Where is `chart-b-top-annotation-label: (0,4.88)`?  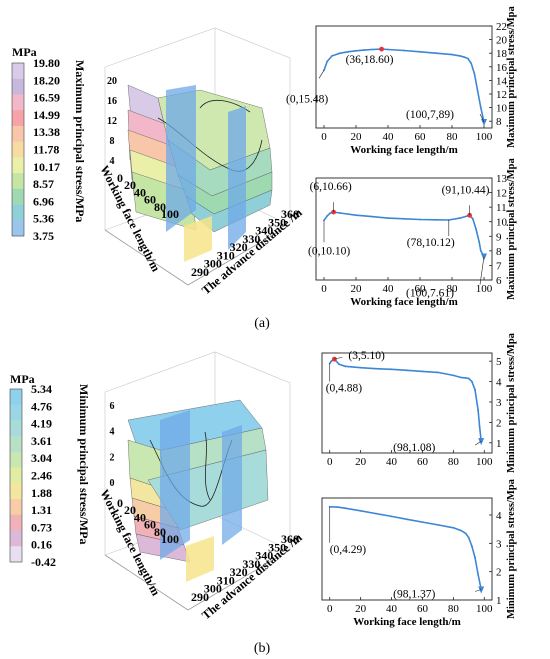 chart-b-top-annotation-label: (0,4.88) is located at coordinates (344, 389).